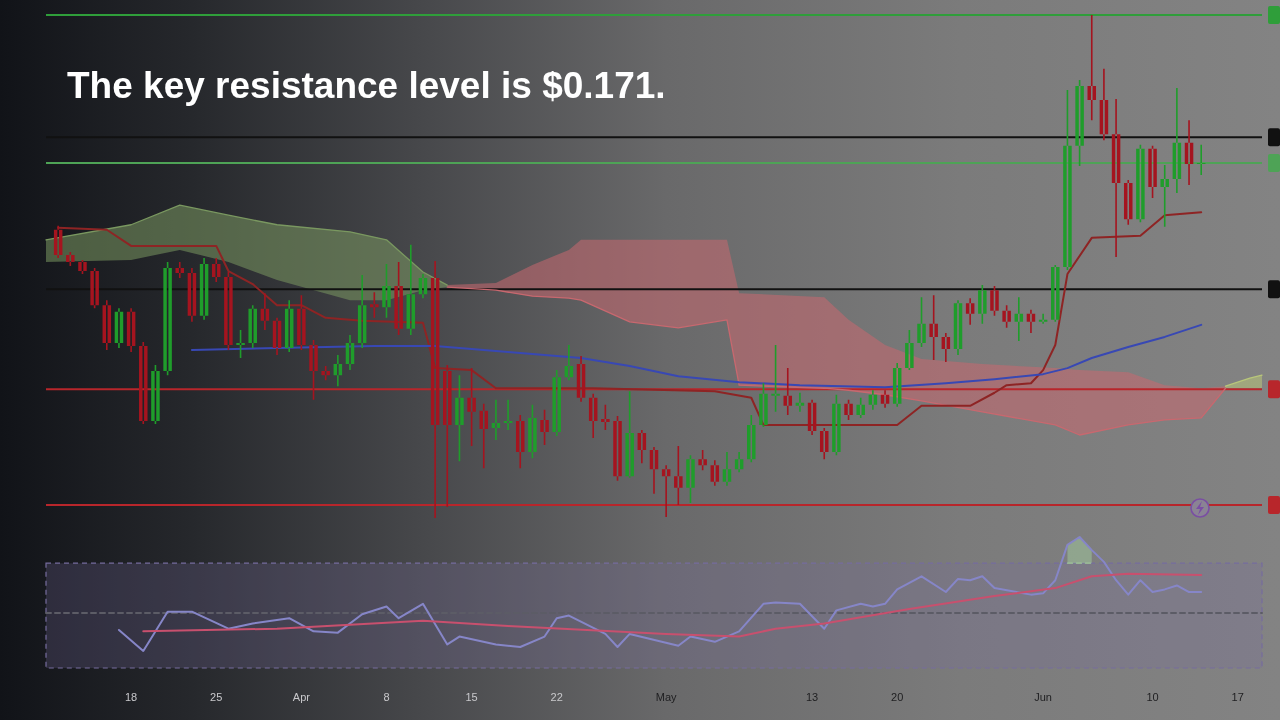  I want to click on x-tick-label: 25, so click(216, 697).